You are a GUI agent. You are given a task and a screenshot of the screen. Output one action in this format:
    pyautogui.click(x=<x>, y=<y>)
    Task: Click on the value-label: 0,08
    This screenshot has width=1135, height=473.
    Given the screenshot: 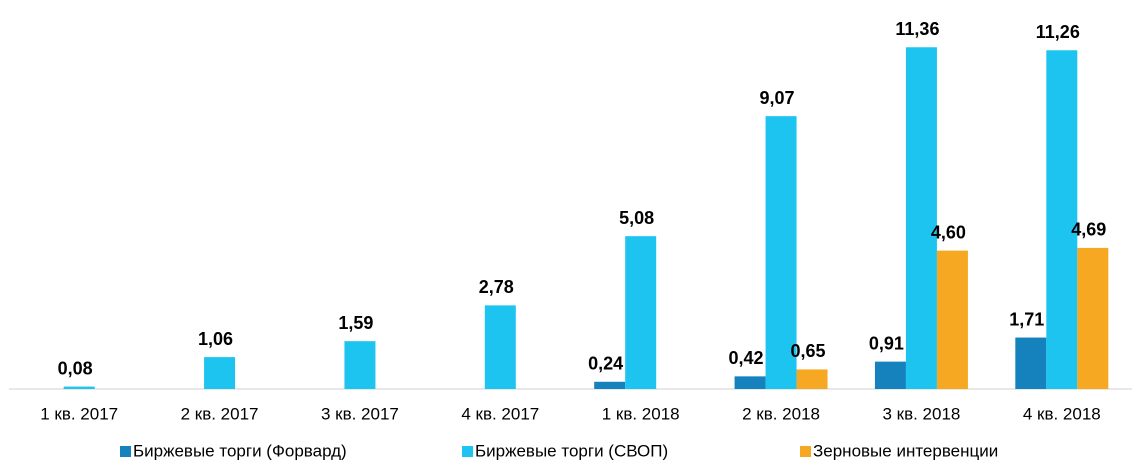 What is the action you would take?
    pyautogui.click(x=75, y=368)
    